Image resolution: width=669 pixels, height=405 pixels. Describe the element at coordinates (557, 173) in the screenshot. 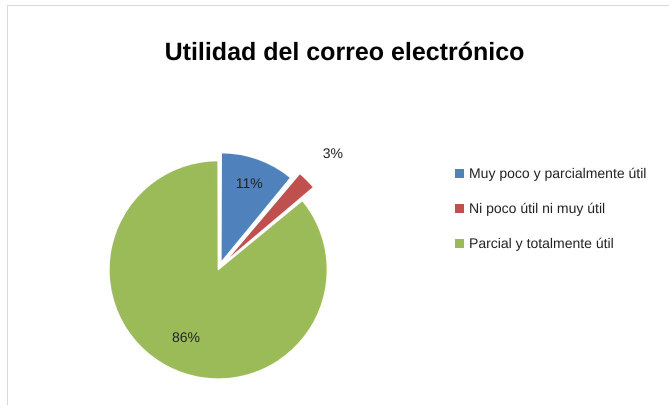

I see `legend-label: Muy poco y parcialmente útil` at that location.